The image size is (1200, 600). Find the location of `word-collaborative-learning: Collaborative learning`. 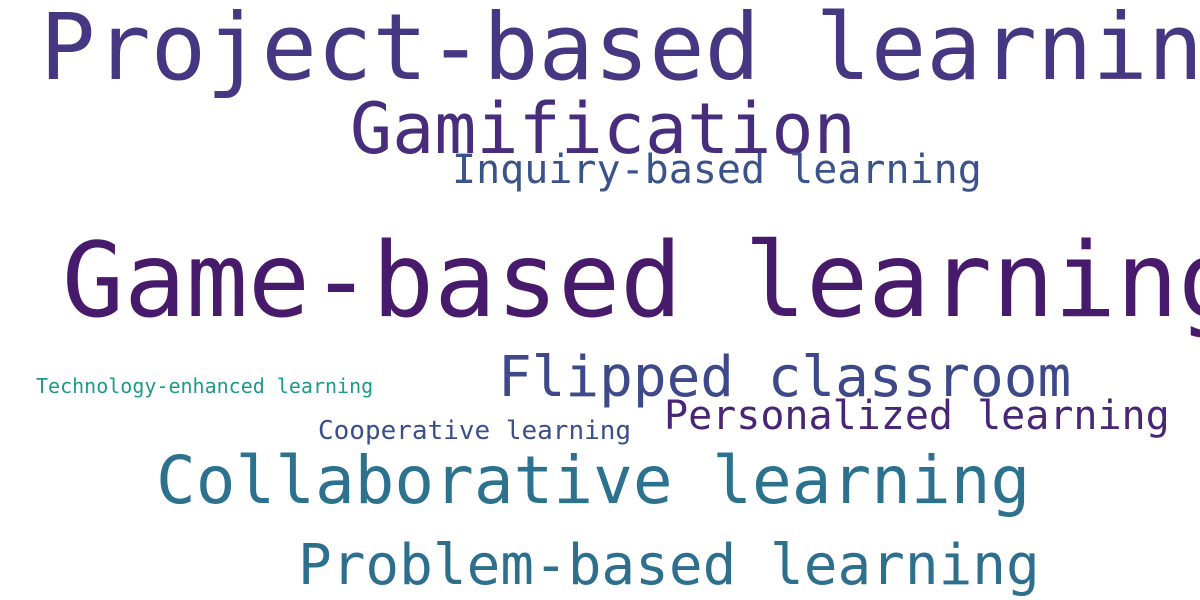

word-collaborative-learning: Collaborative learning is located at coordinates (593, 480).